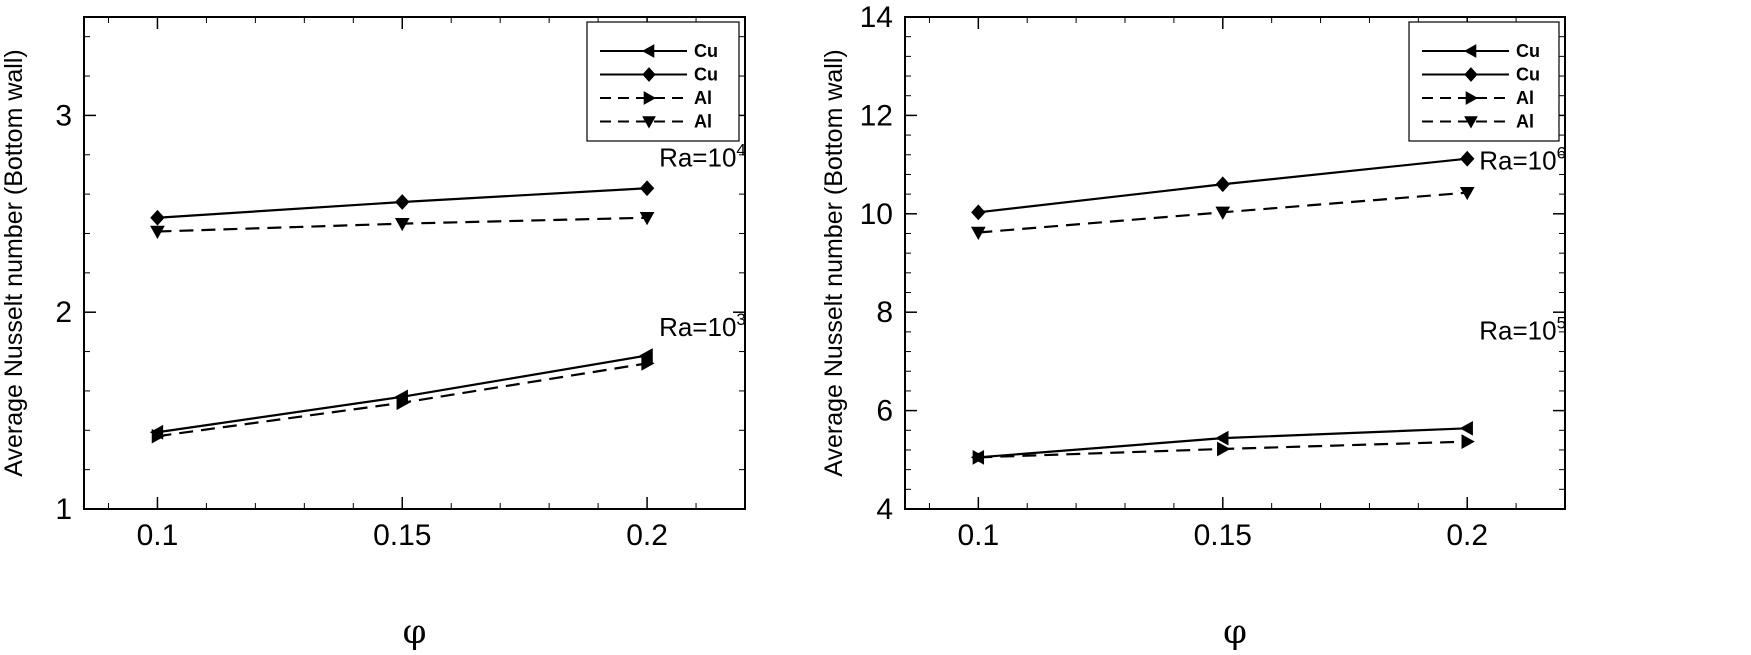 The width and height of the screenshot is (1751, 655). I want to click on y-tick-label: 4, so click(884, 509).